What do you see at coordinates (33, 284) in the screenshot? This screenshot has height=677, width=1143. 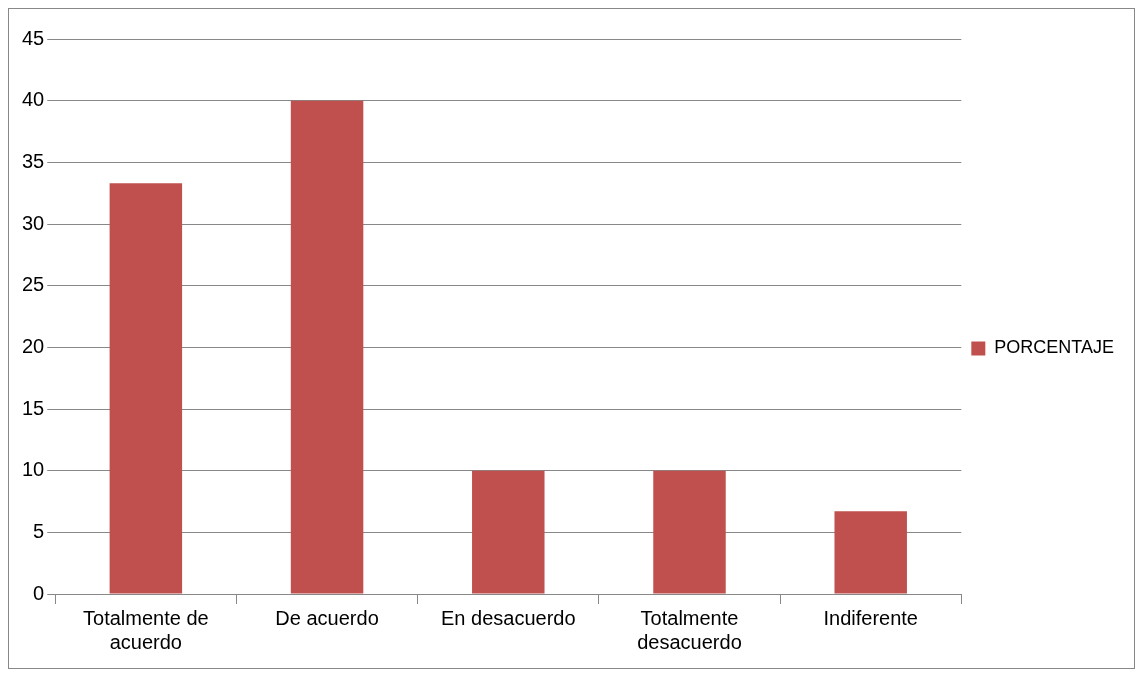 I see `y-tick-label: 25` at bounding box center [33, 284].